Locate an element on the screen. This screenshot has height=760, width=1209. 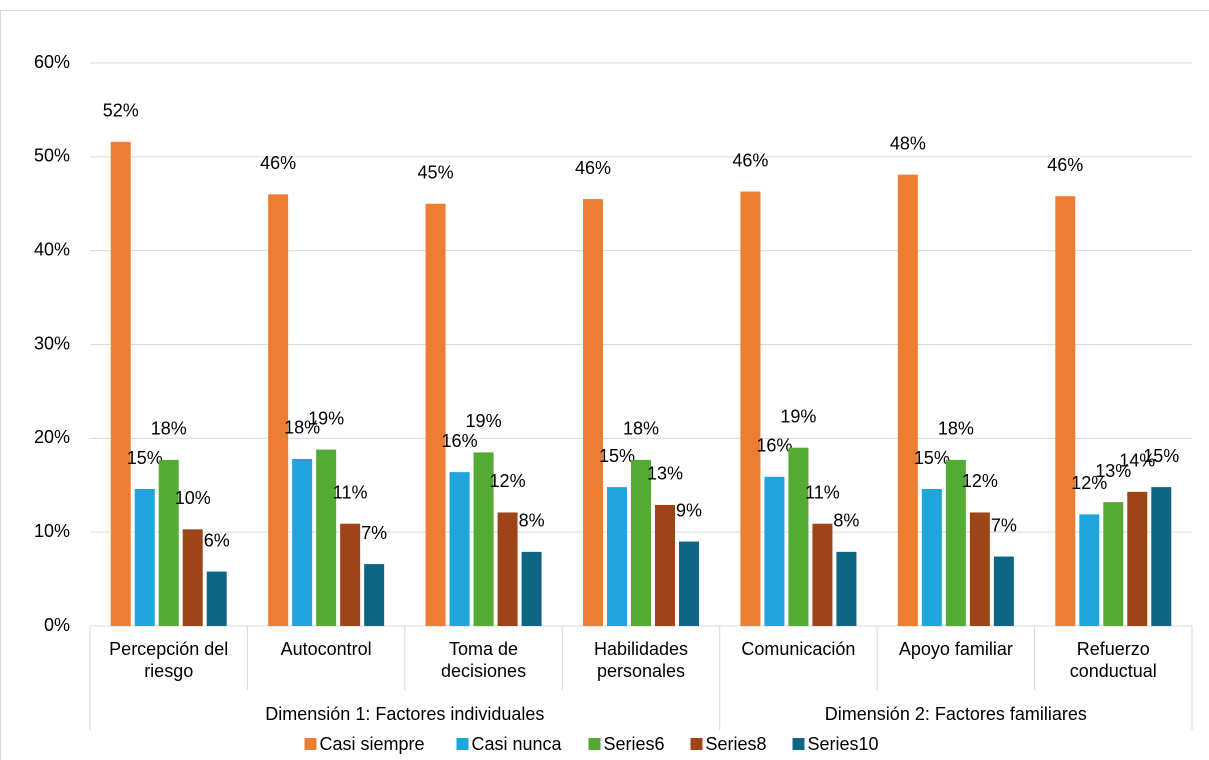
legend-label: Series6 is located at coordinates (634, 744).